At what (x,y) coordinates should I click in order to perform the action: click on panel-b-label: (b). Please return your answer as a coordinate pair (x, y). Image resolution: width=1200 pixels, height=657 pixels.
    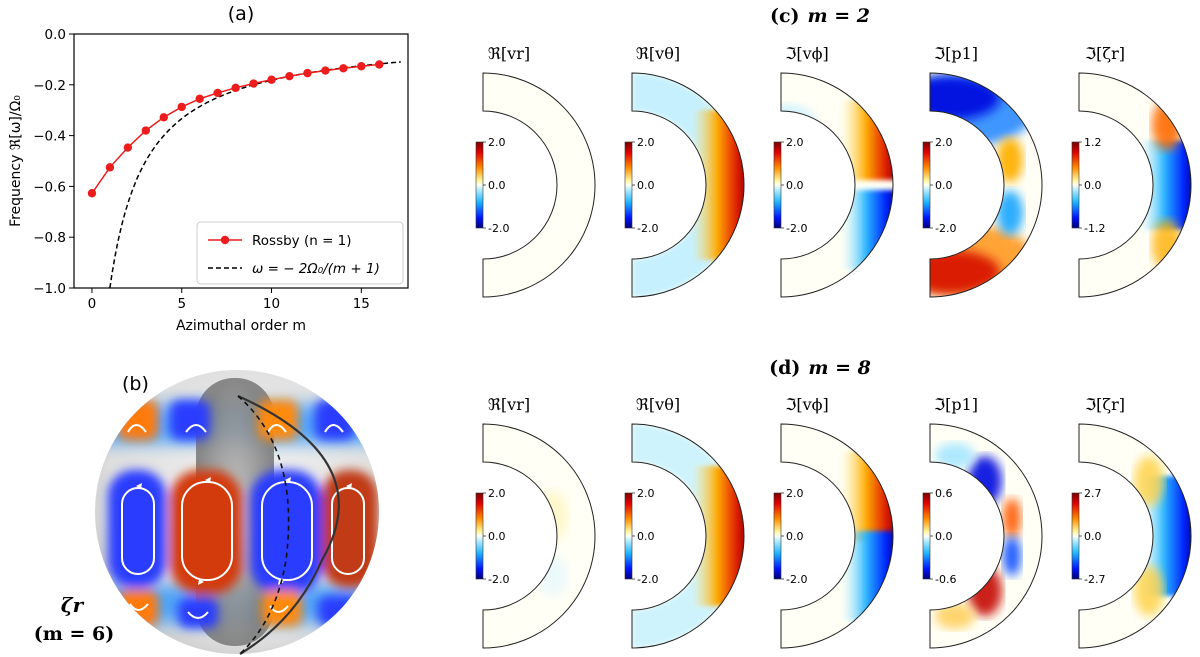
    Looking at the image, I should click on (135, 384).